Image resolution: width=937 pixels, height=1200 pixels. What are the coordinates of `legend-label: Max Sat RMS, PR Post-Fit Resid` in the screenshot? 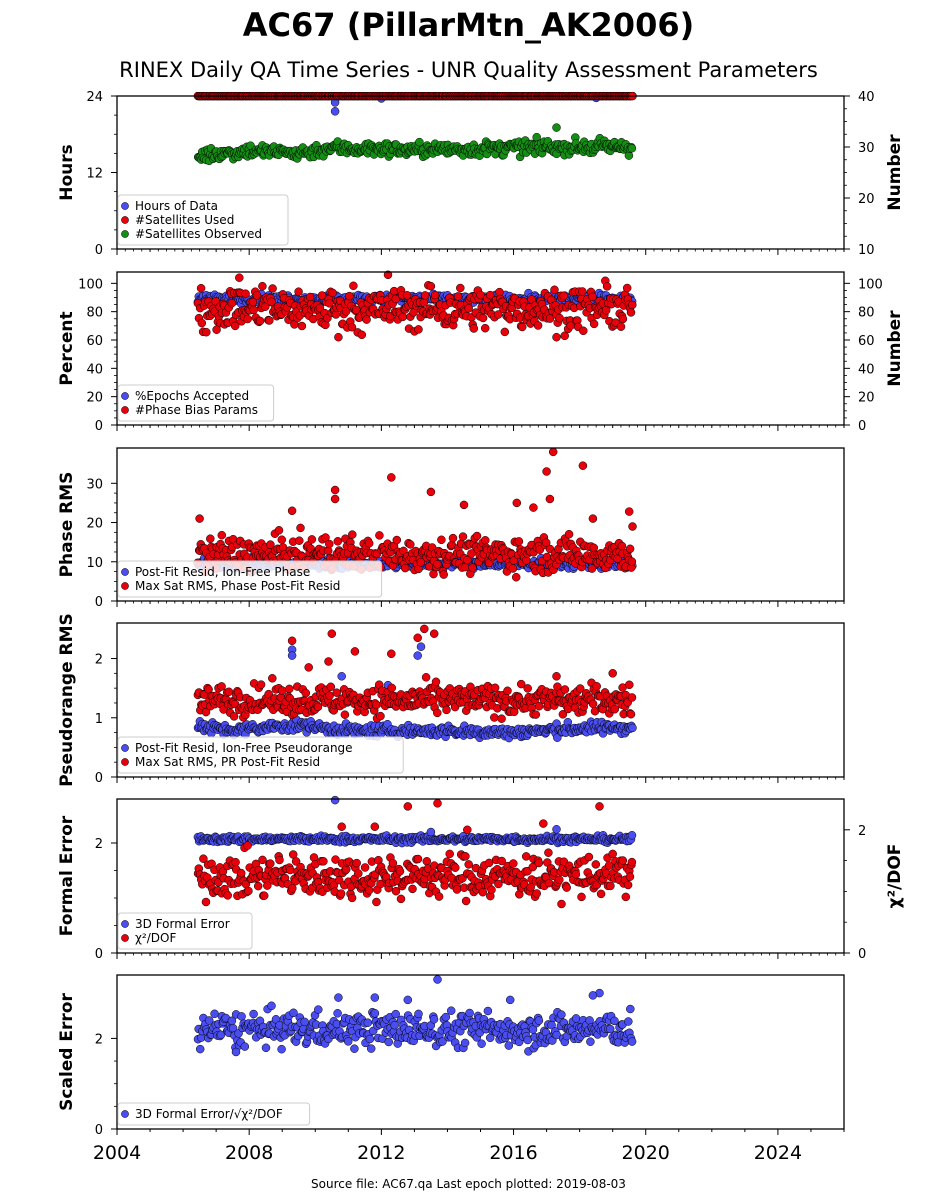 It's located at (227, 762).